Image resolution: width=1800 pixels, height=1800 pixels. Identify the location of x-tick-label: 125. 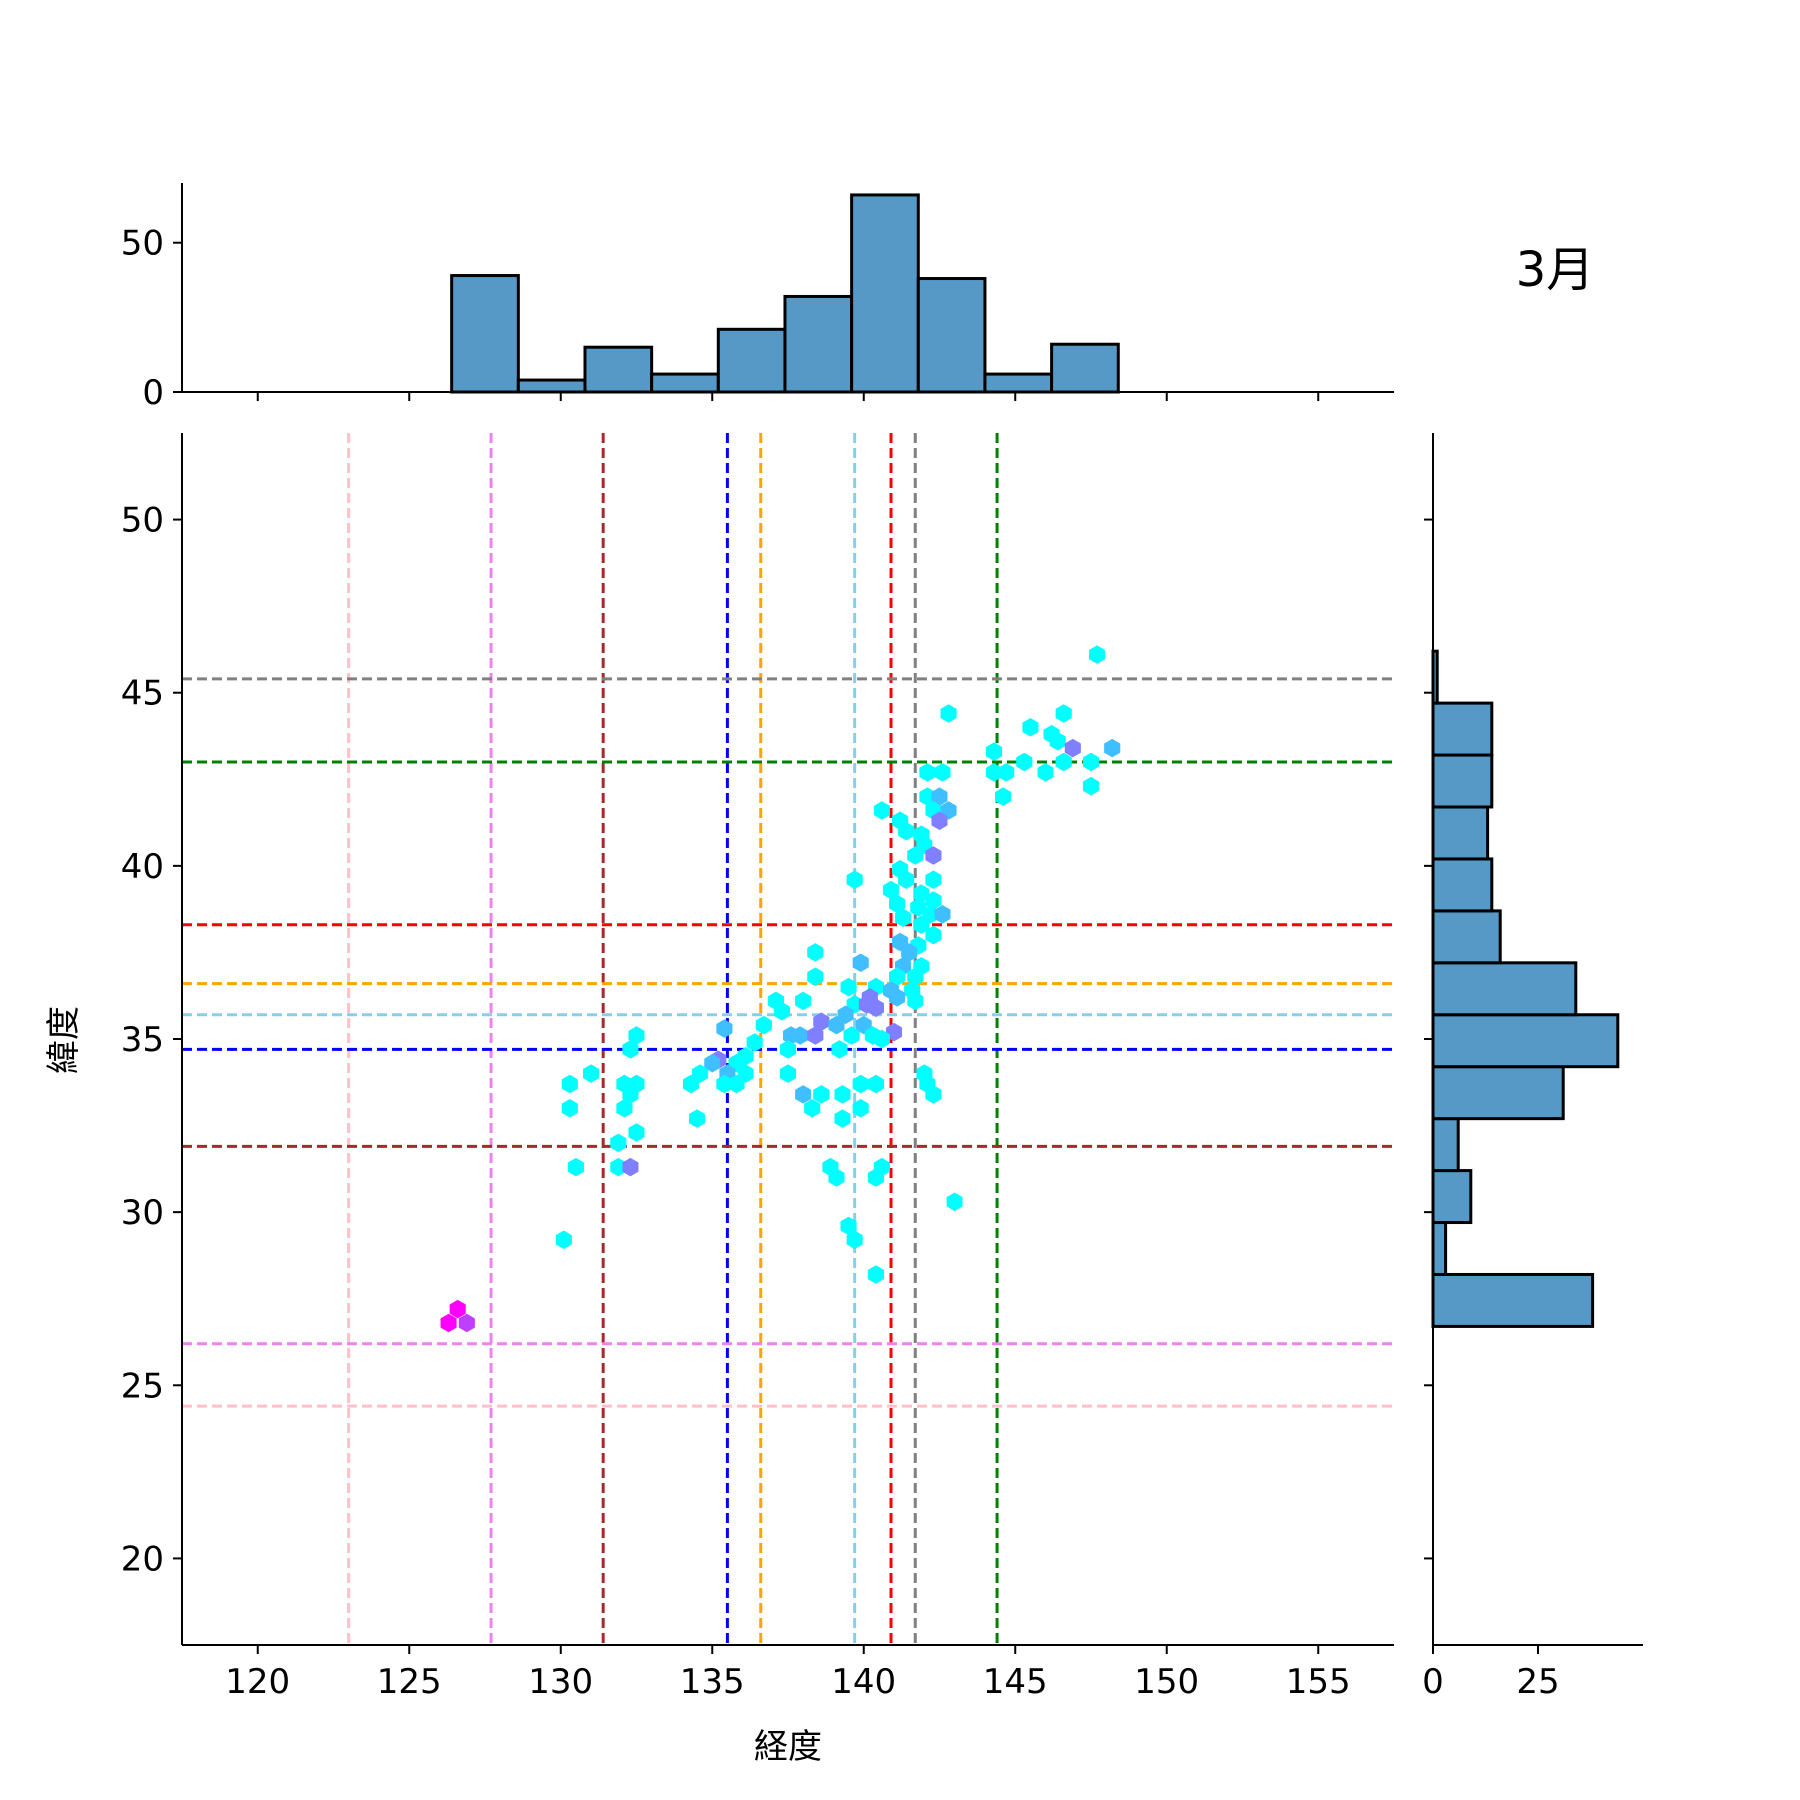
(409, 1682).